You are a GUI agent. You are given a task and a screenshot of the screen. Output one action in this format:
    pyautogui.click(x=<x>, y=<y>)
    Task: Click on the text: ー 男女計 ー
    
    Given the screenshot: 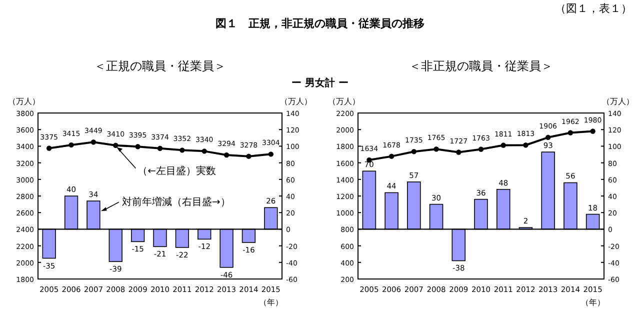 What is the action you would take?
    pyautogui.click(x=320, y=83)
    